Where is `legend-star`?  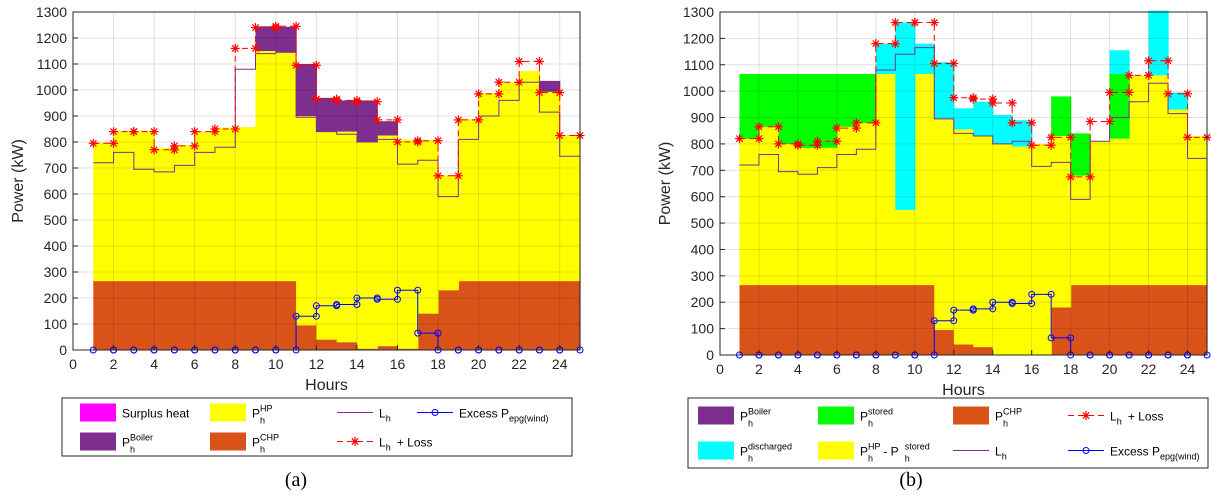
legend-star is located at coordinates (1086, 415).